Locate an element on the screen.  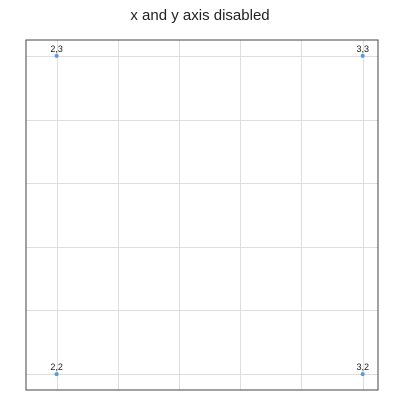
data-label: 2,2 is located at coordinates (56, 367).